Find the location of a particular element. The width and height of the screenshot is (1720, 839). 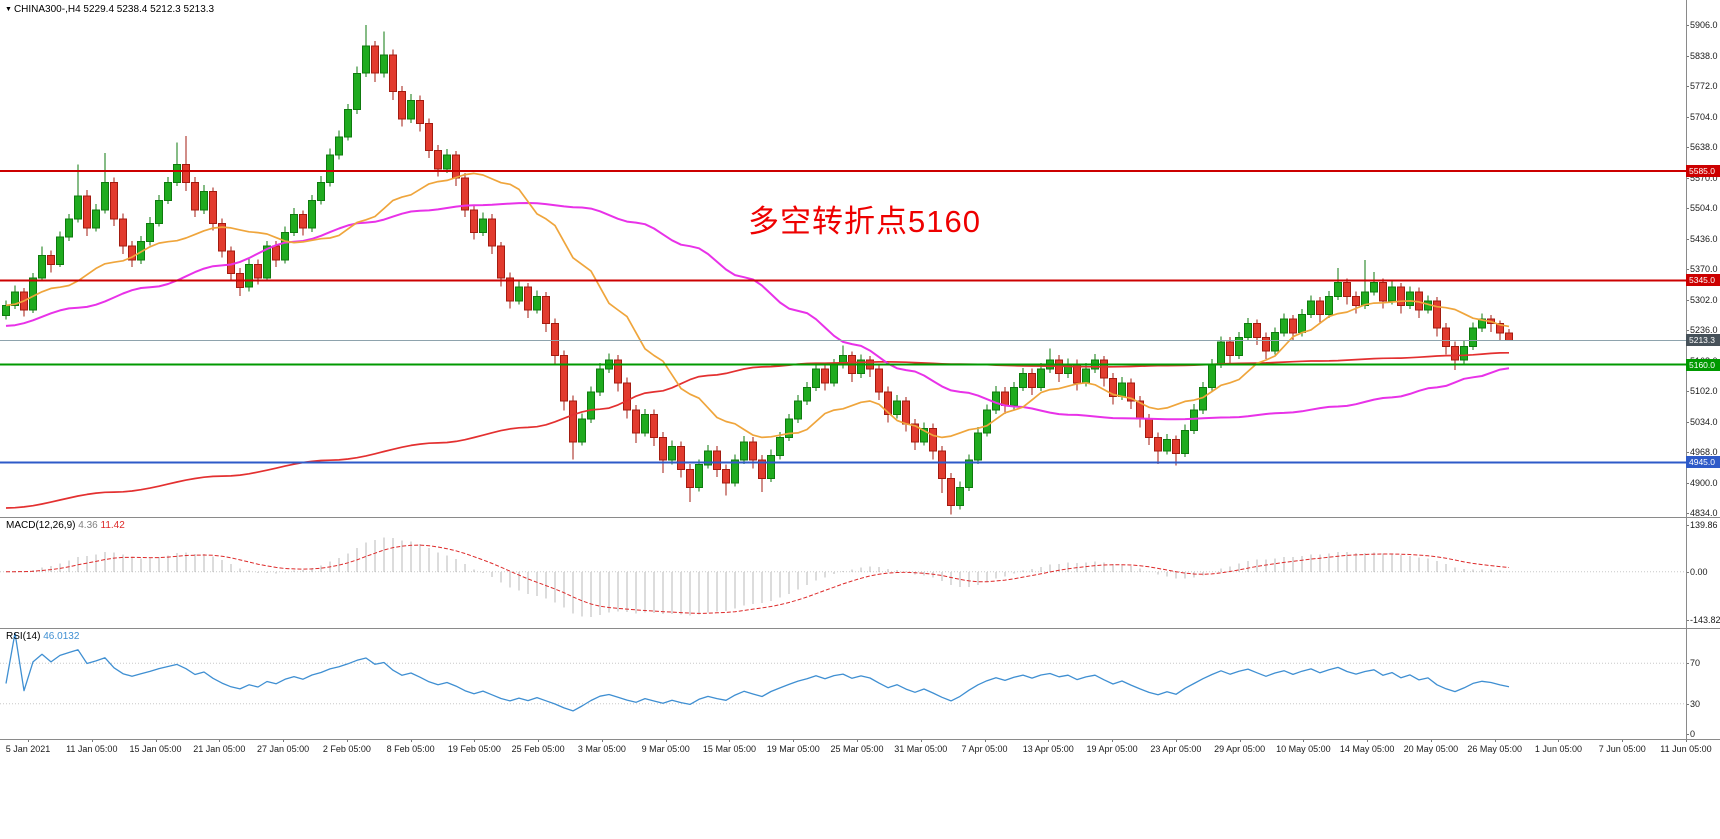

price-tick-label: 5704.0 is located at coordinates (1704, 116).